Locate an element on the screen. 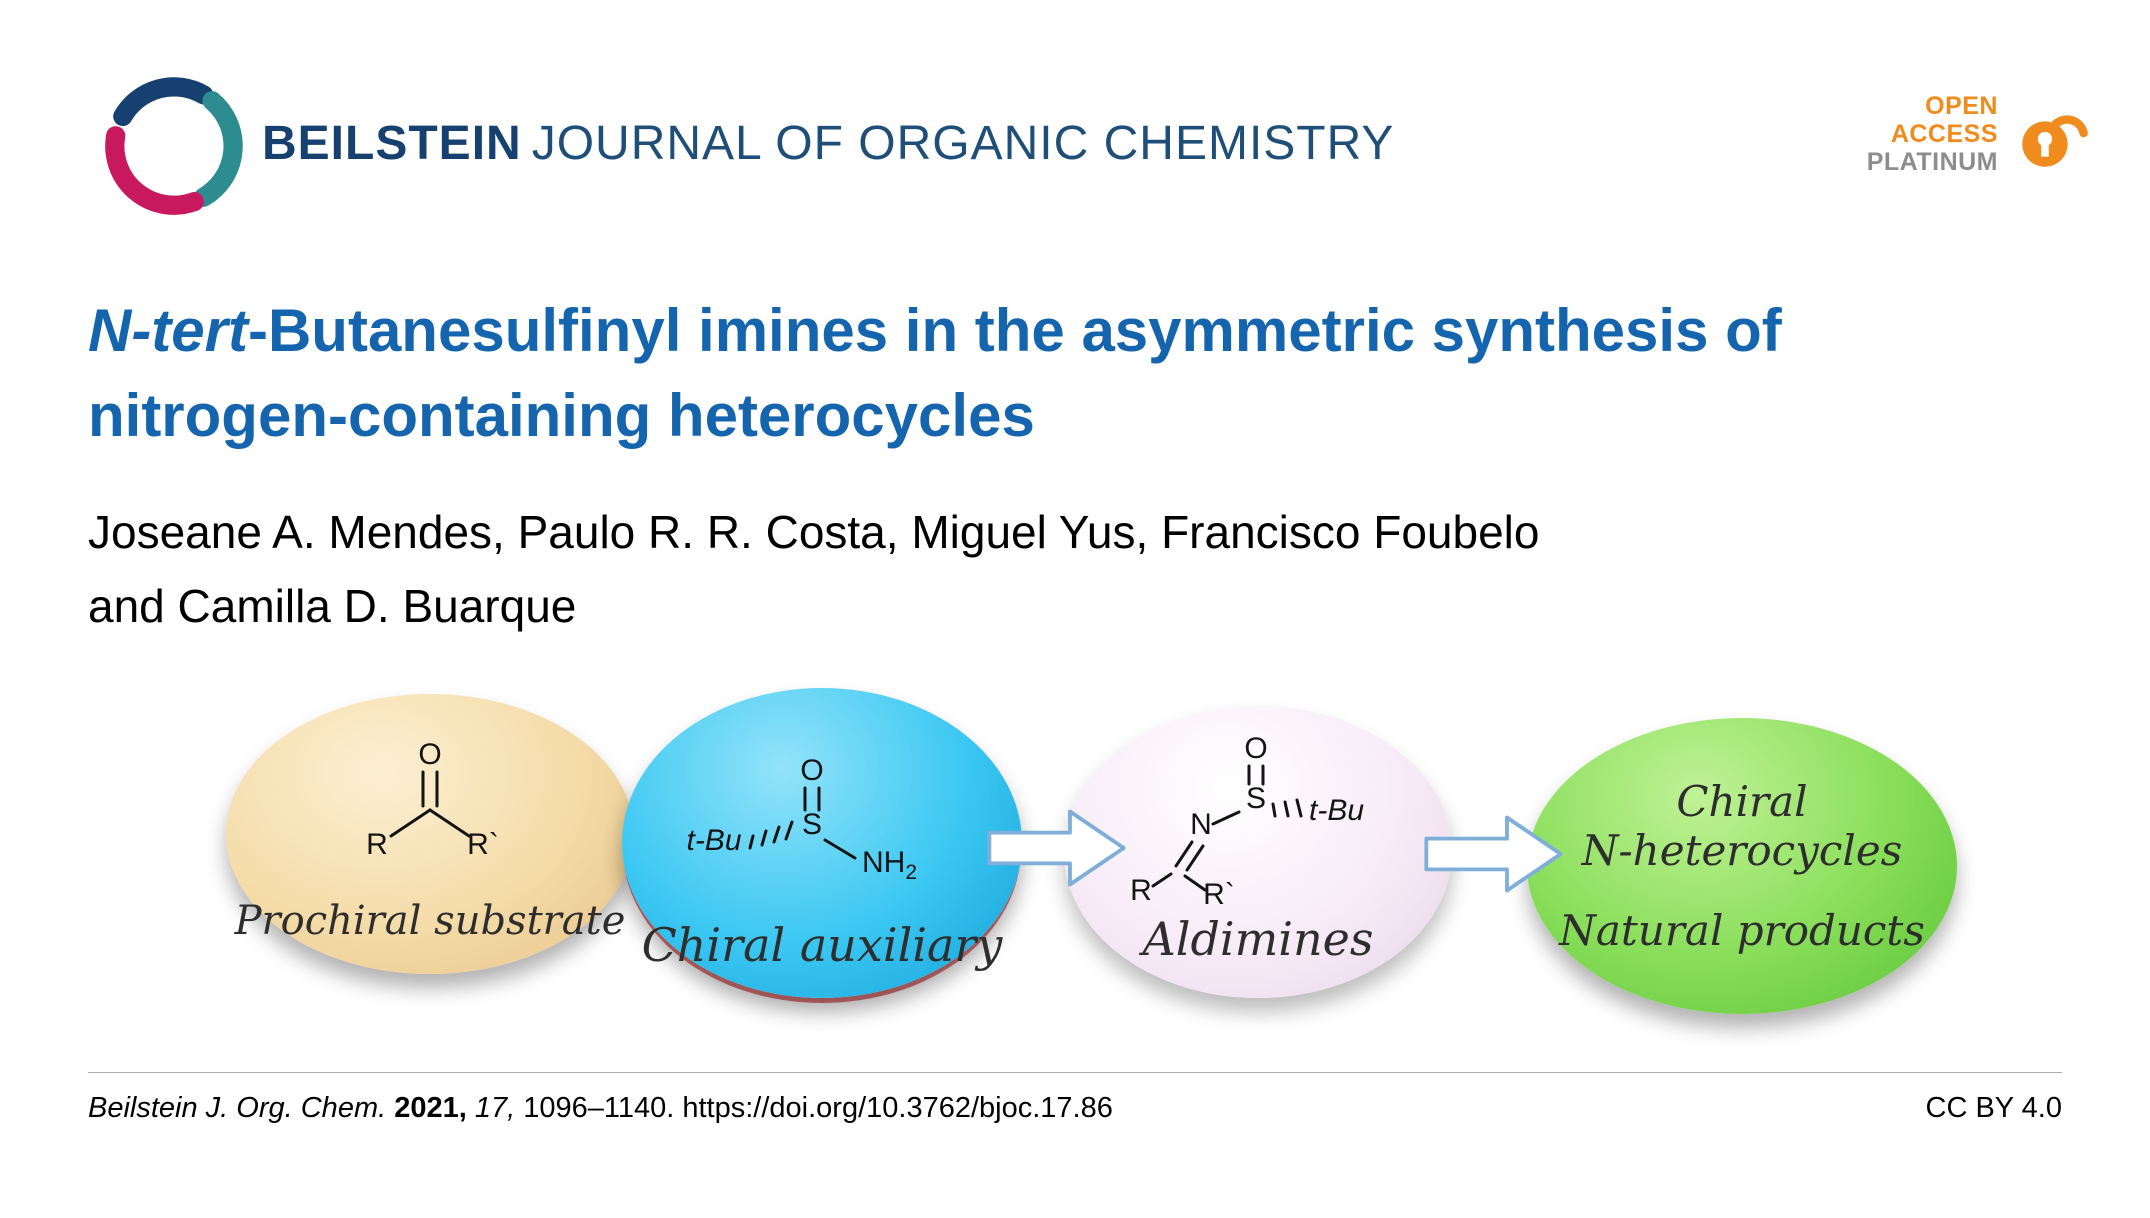  products-line2-rest: -heterocycles is located at coordinates (1760, 851).